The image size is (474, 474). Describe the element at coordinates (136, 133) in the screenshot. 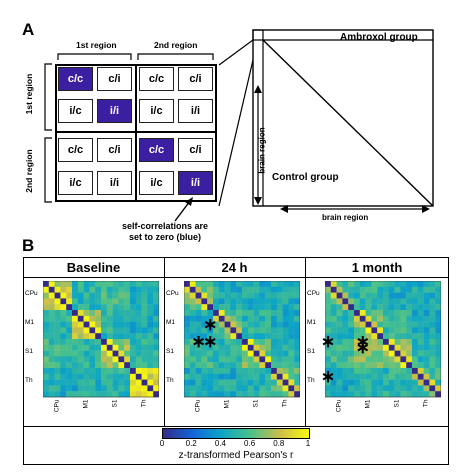

I see `matrix-frame` at that location.